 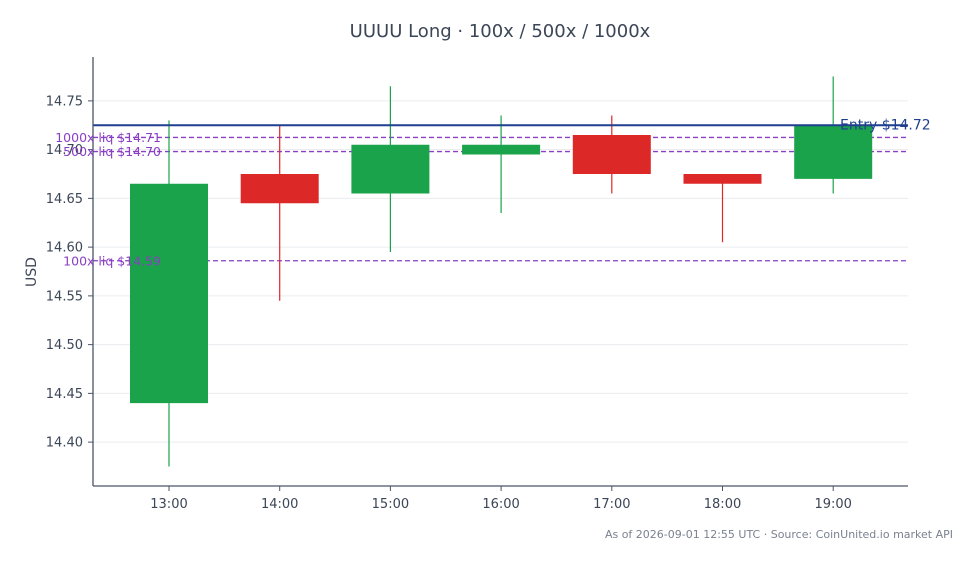 What do you see at coordinates (64, 101) in the screenshot?
I see `y-tick-label: 14.75` at bounding box center [64, 101].